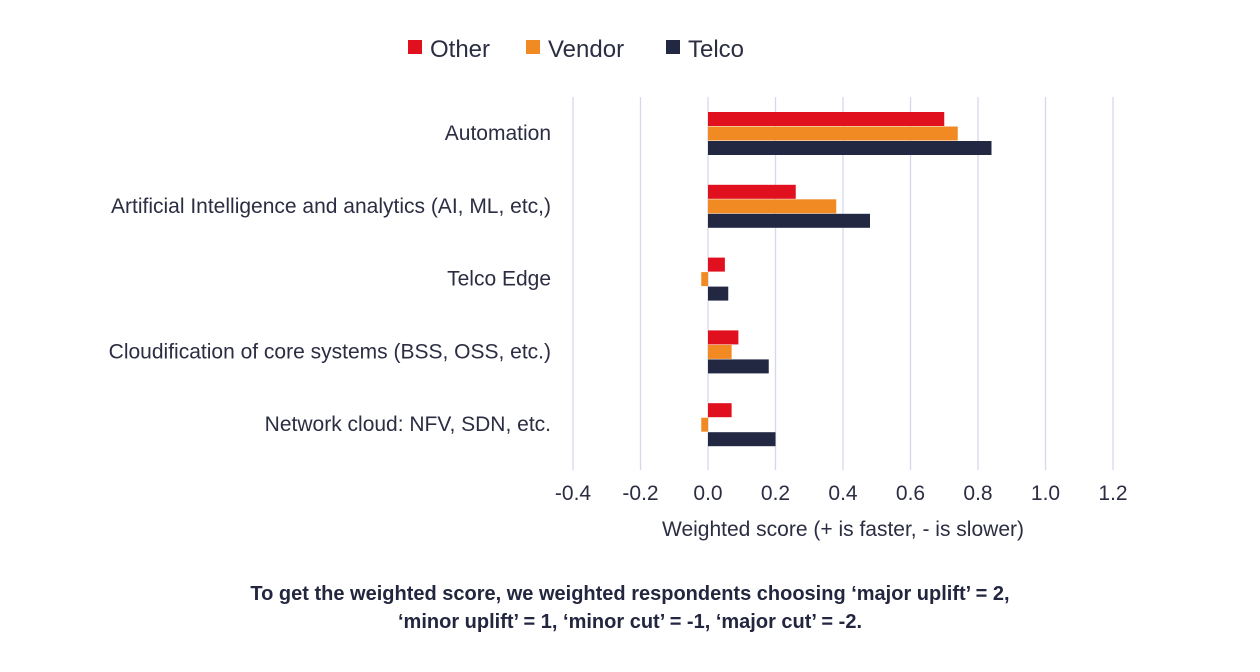  Describe the element at coordinates (716, 49) in the screenshot. I see `legend-label-telco: Telco` at that location.